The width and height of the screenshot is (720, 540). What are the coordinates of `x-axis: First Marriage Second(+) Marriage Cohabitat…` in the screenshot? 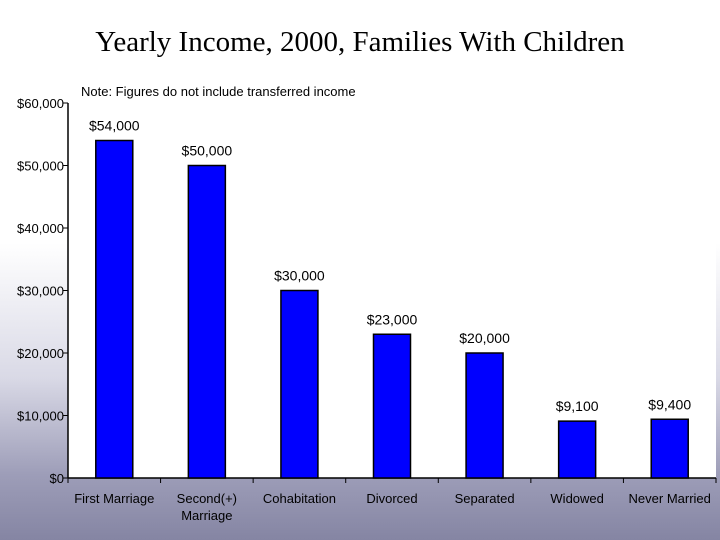 It's located at (392, 500).